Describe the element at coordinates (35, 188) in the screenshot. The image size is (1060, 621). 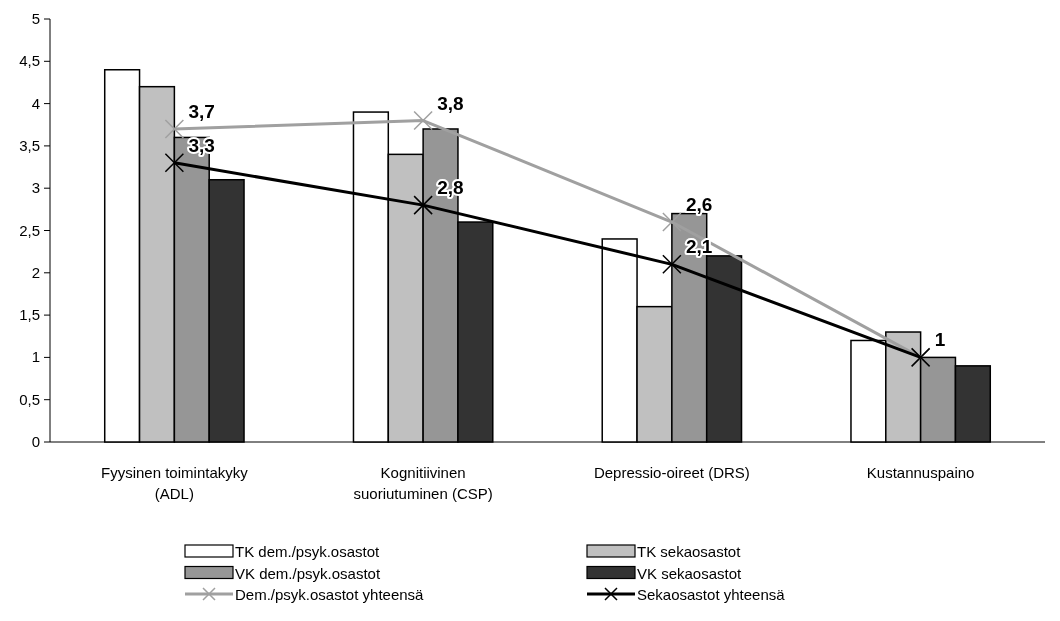
I see `y-tick-label: 3` at that location.